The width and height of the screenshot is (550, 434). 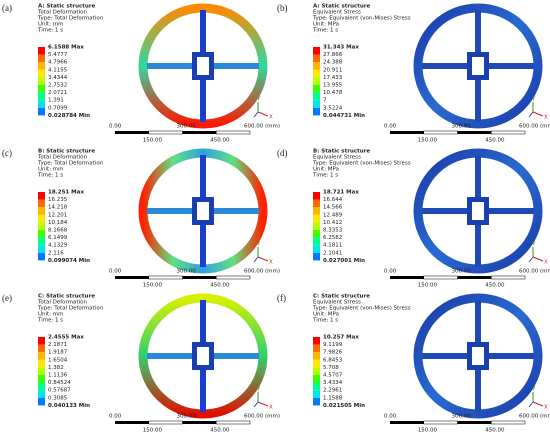 I want to click on legend-label: 2.2961, so click(x=332, y=391).